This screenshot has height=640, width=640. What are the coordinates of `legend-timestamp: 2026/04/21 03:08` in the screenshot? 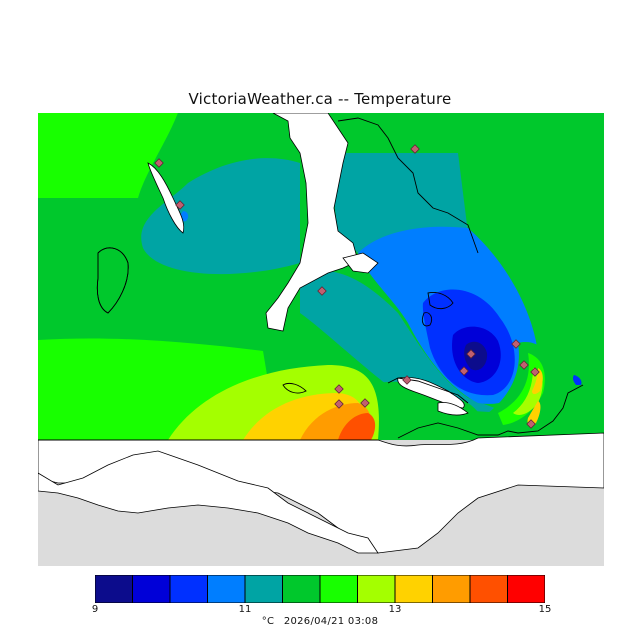 It's located at (331, 621).